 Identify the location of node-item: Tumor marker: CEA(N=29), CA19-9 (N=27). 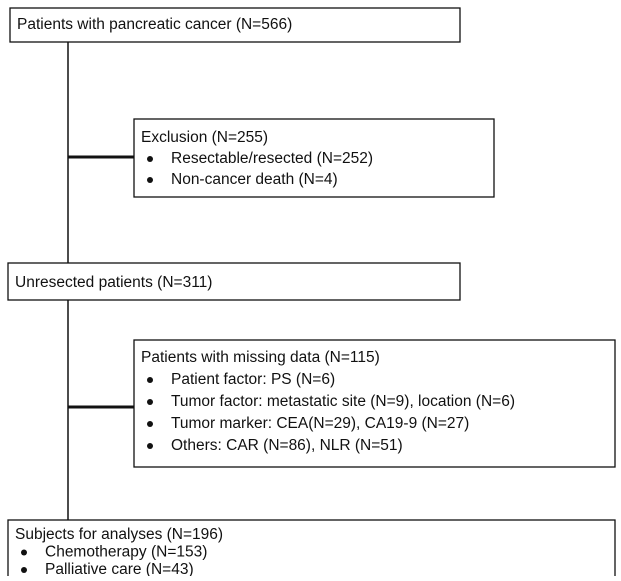
(320, 423).